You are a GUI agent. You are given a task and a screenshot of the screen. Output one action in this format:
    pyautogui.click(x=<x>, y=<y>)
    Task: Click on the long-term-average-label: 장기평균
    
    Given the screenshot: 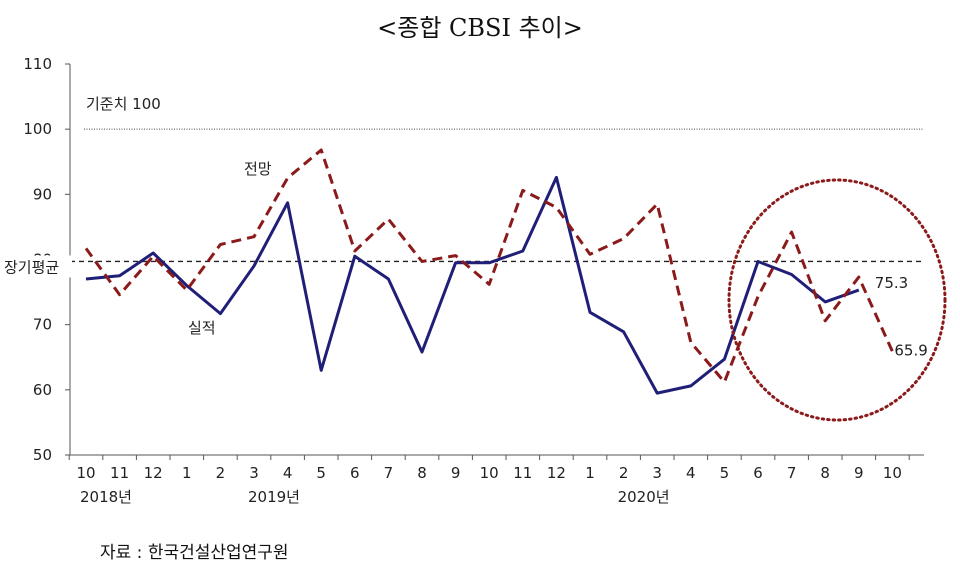 What is the action you would take?
    pyautogui.click(x=31, y=267)
    